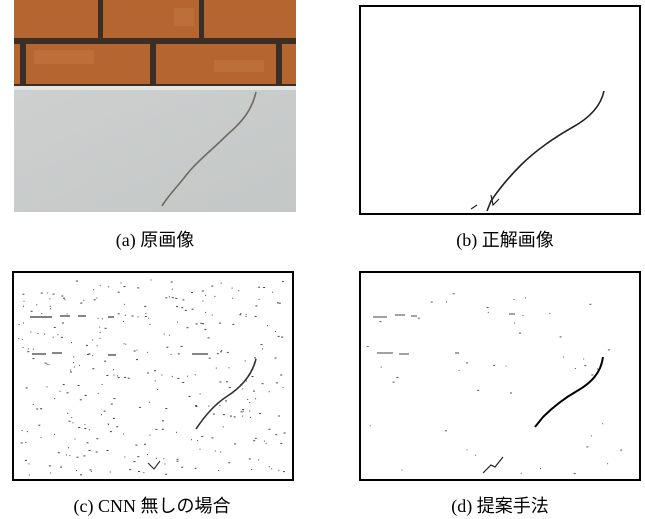 The image size is (645, 519). Describe the element at coordinates (209, 149) in the screenshot. I see `crack-line` at that location.